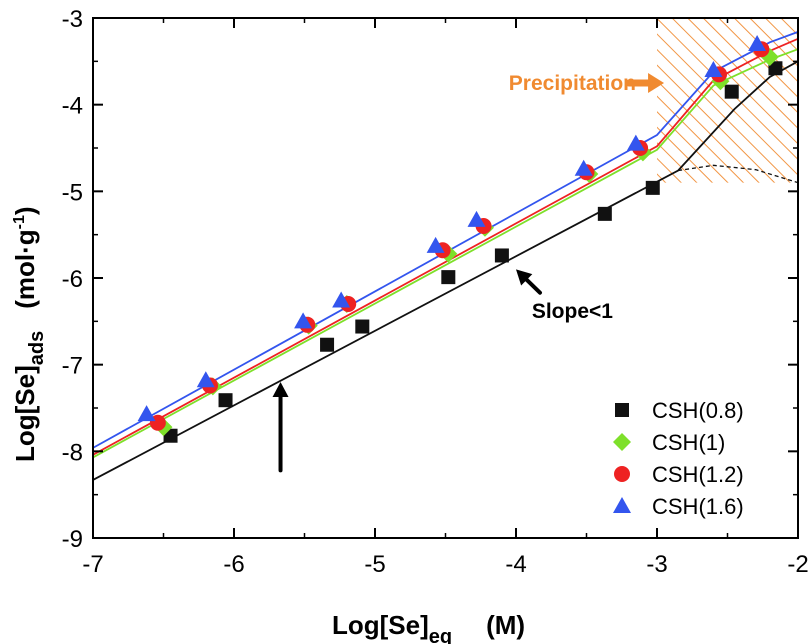 The width and height of the screenshot is (810, 644). What do you see at coordinates (374, 564) in the screenshot?
I see `x-tick-label: -5` at bounding box center [374, 564].